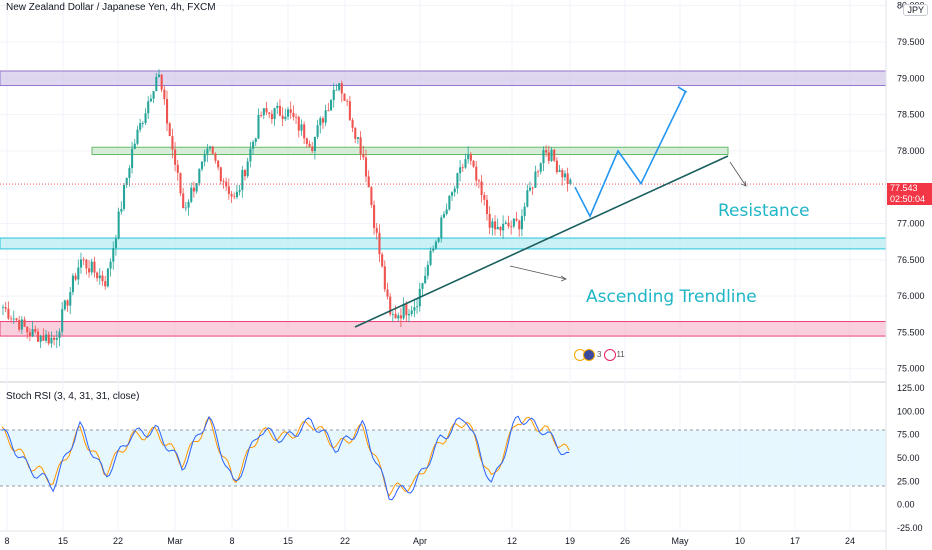  What do you see at coordinates (743, 183) in the screenshot?
I see `arrow-head` at bounding box center [743, 183].